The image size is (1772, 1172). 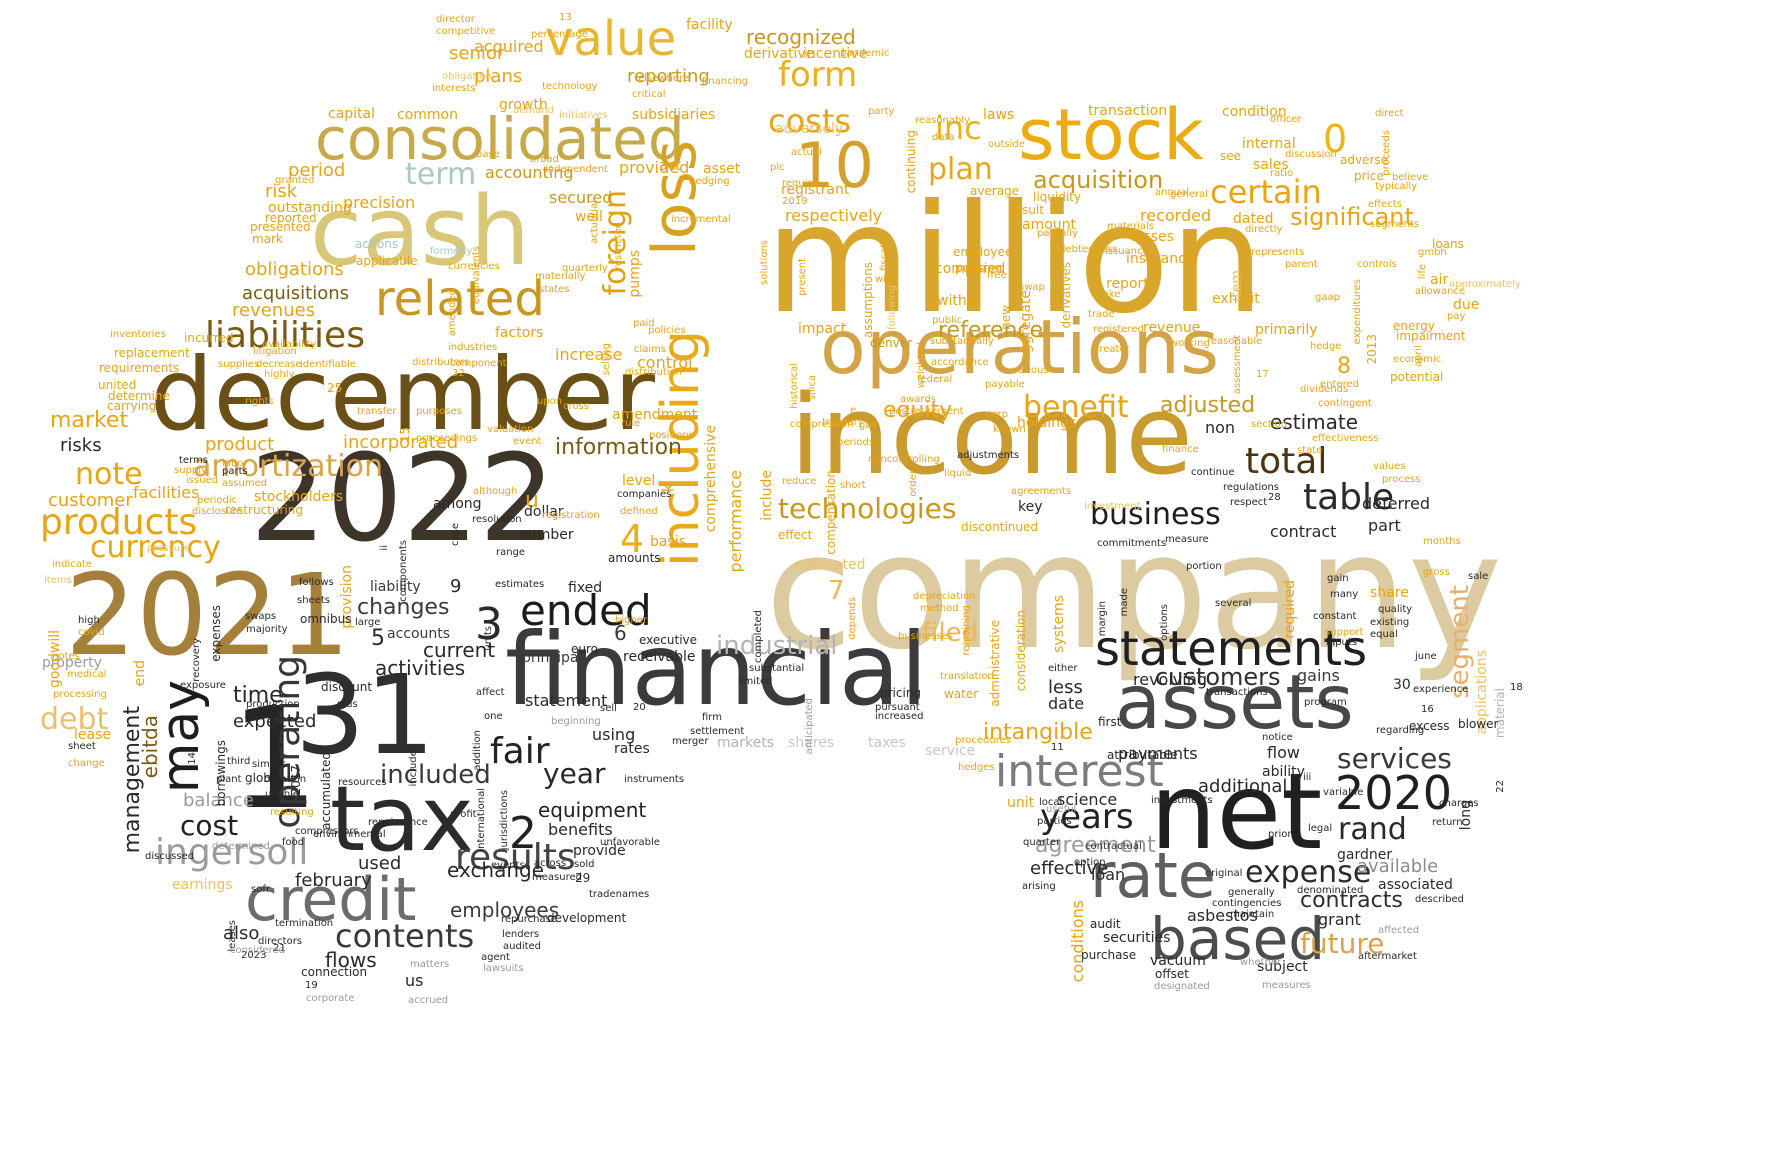 I want to click on word-cloud-term: act, so click(x=670, y=166).